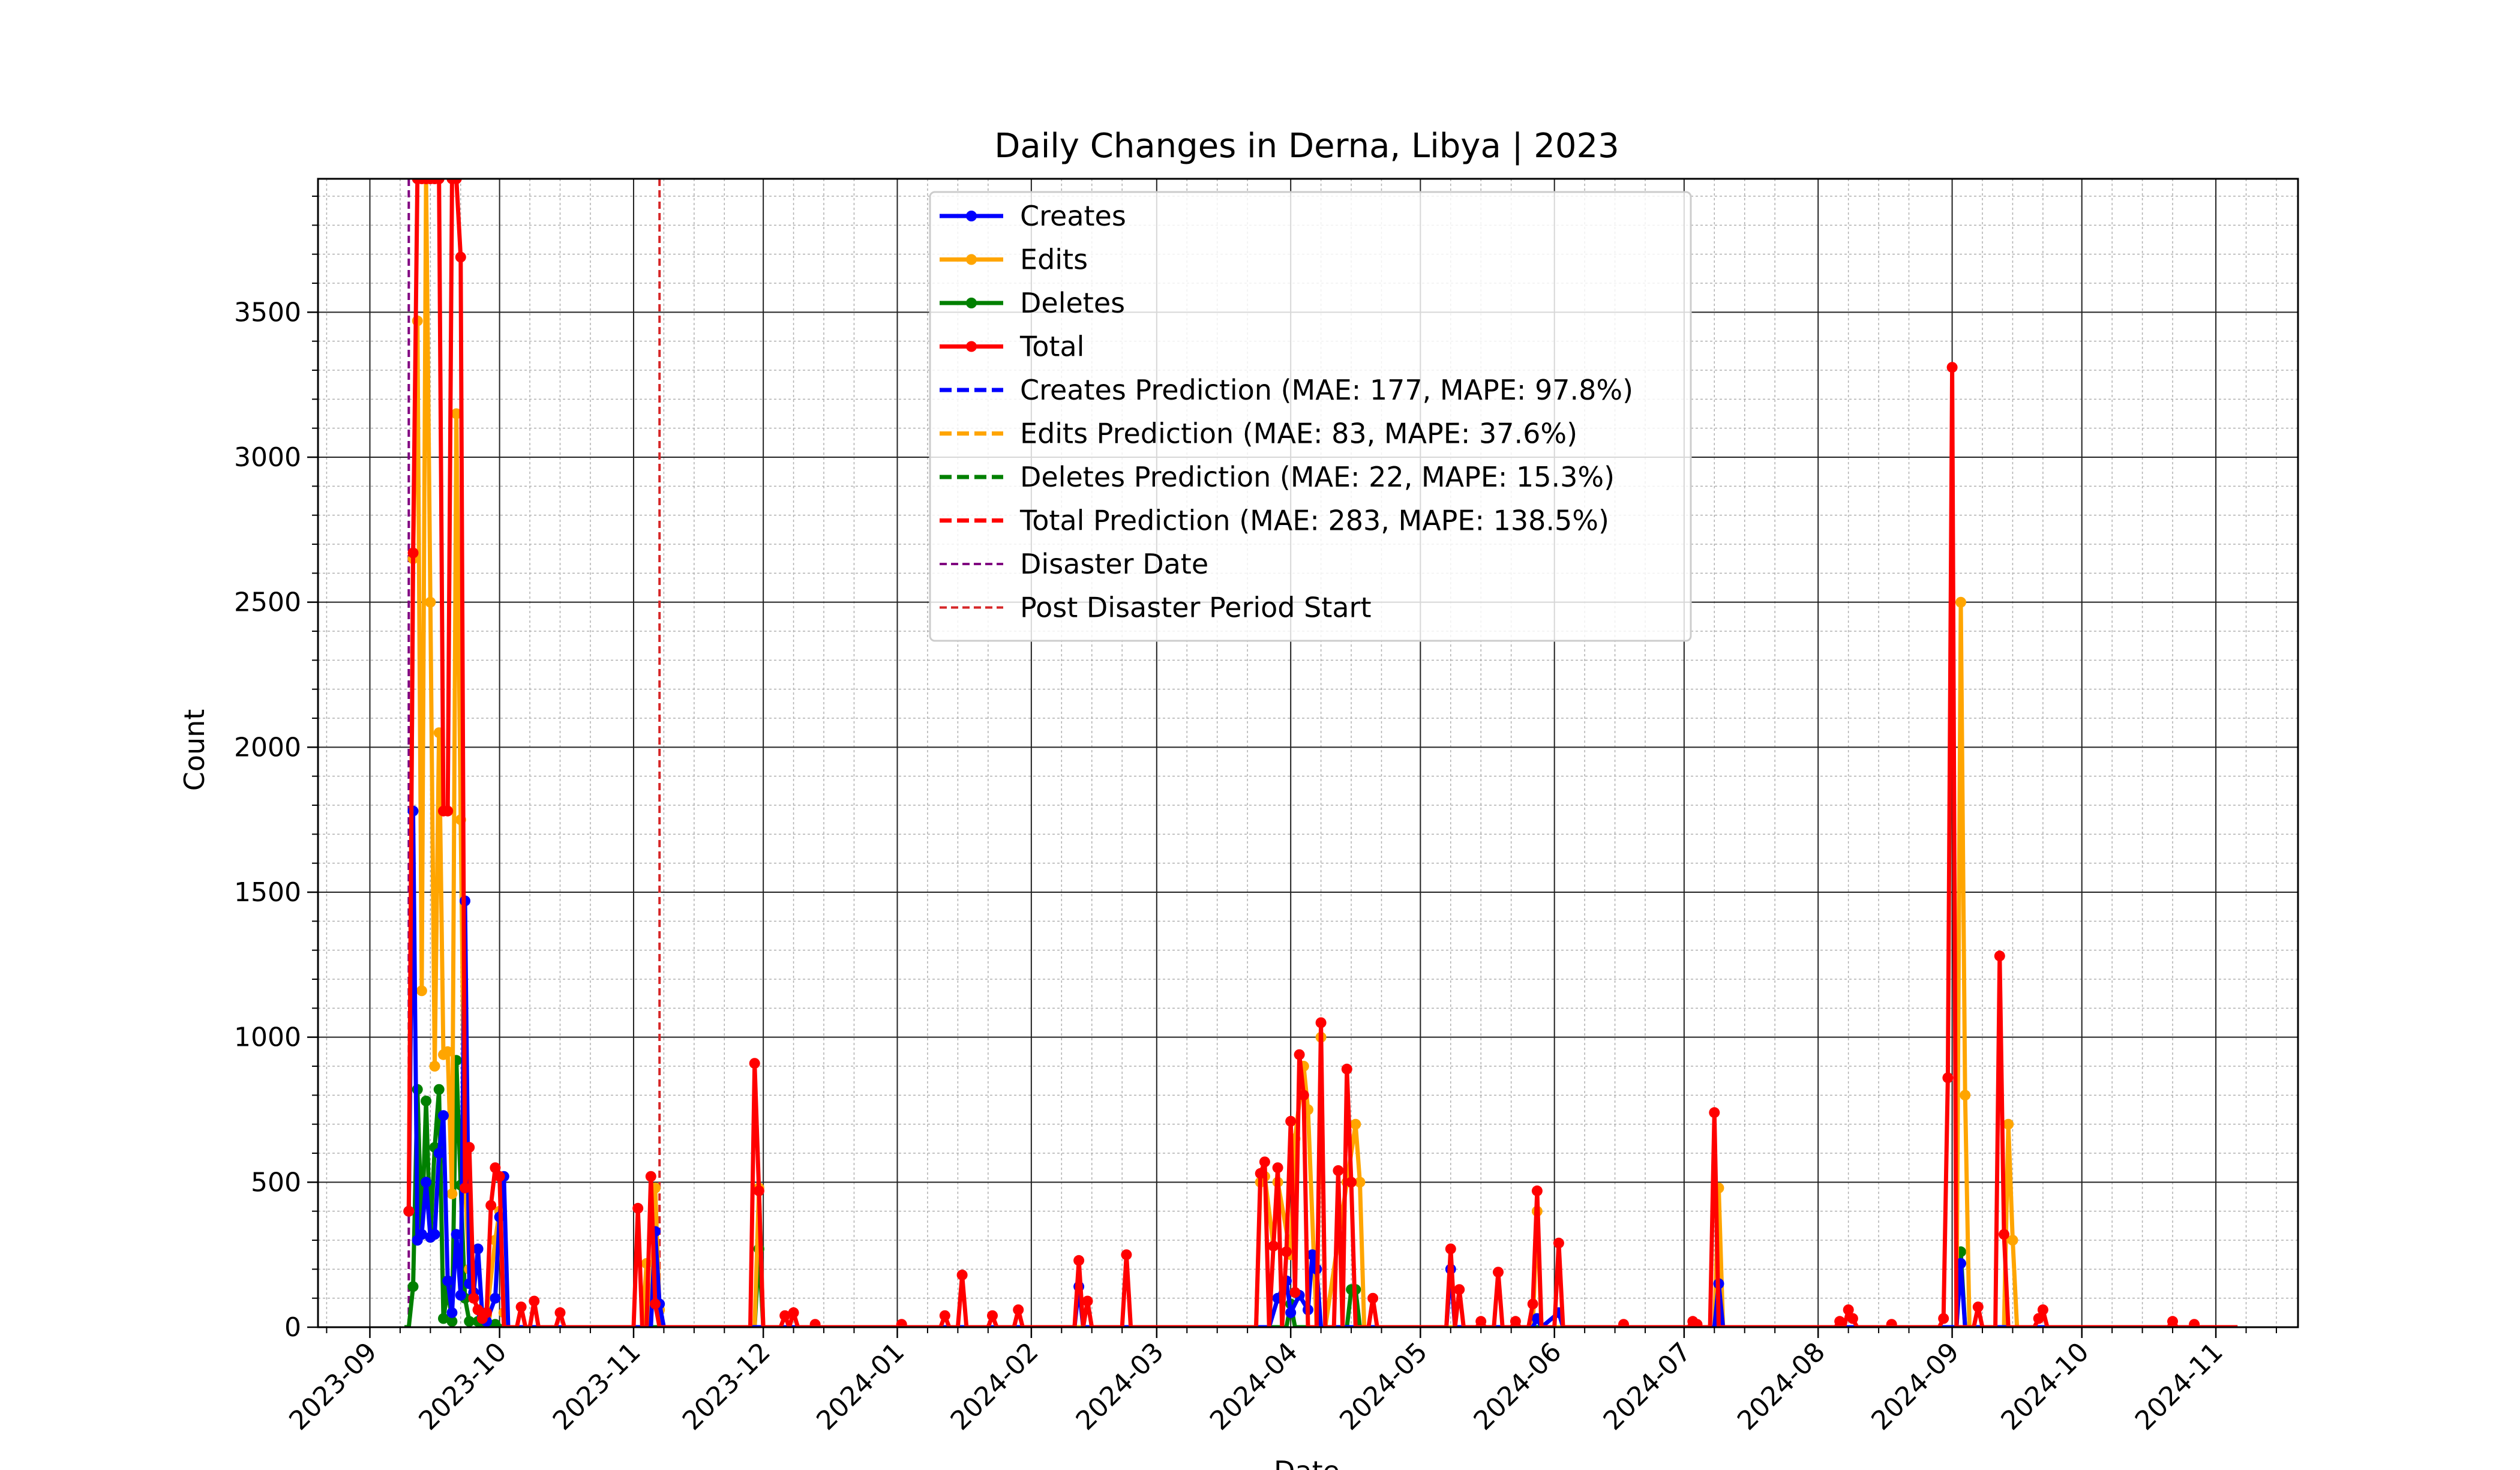 The height and width of the screenshot is (1470, 2520). Describe the element at coordinates (267, 312) in the screenshot. I see `y-tick-label: 3500` at that location.